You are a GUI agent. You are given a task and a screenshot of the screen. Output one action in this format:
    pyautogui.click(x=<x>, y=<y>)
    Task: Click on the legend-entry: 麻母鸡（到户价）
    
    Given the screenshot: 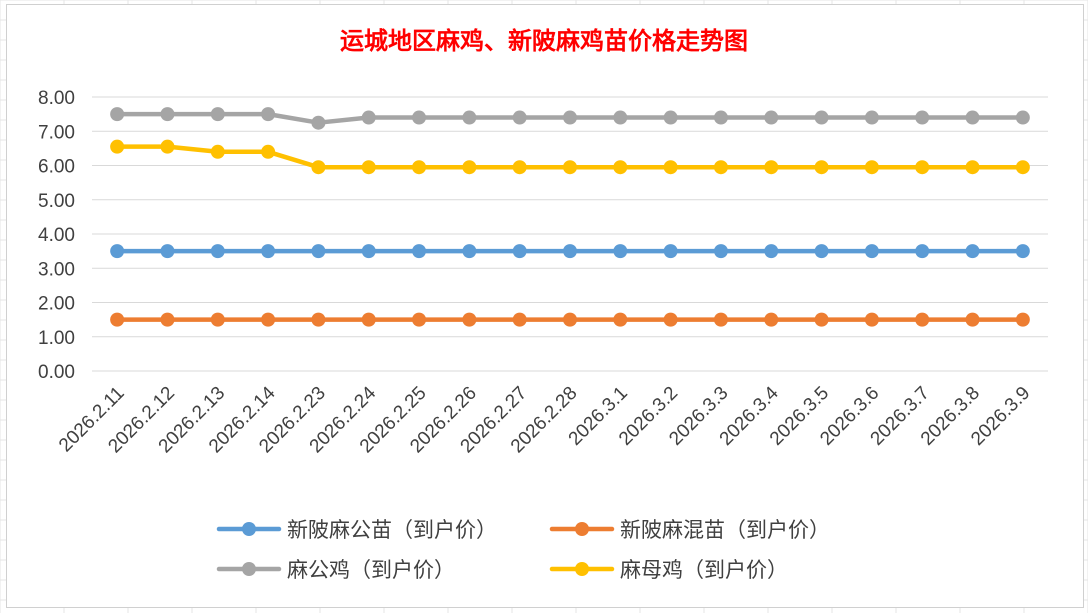 What is the action you would take?
    pyautogui.click(x=668, y=570)
    